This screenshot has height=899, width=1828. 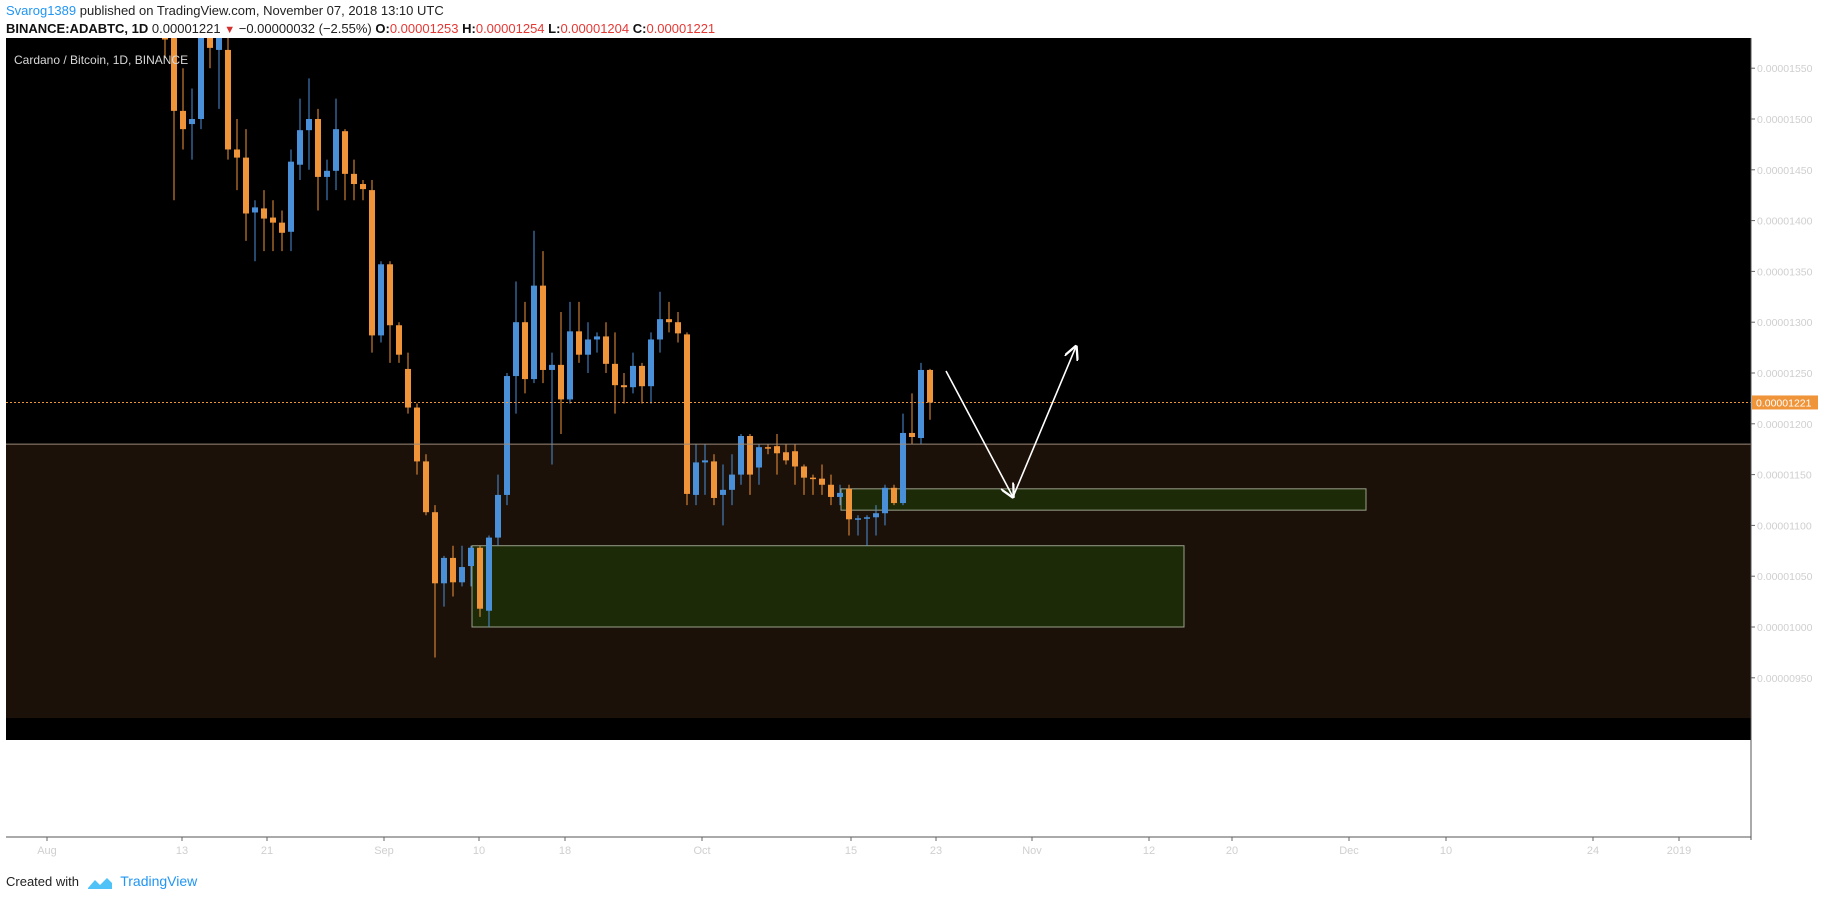 What do you see at coordinates (878, 423) in the screenshot?
I see `price-lines` at bounding box center [878, 423].